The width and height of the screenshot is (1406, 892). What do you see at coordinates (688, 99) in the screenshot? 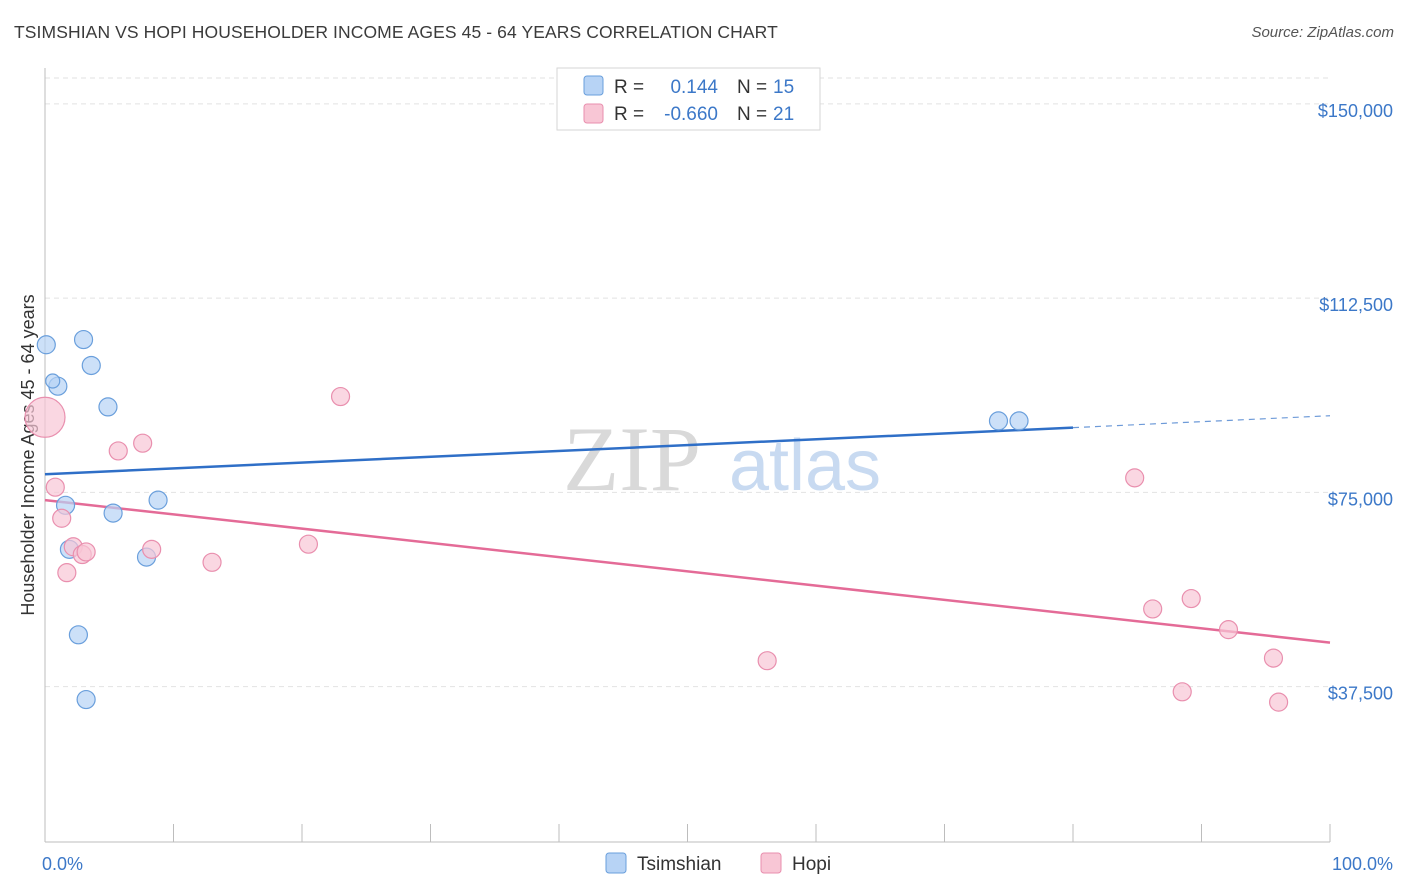
I see `legend: R = 0.144 N = 15 R = -0.660 N = 21` at bounding box center [688, 99].